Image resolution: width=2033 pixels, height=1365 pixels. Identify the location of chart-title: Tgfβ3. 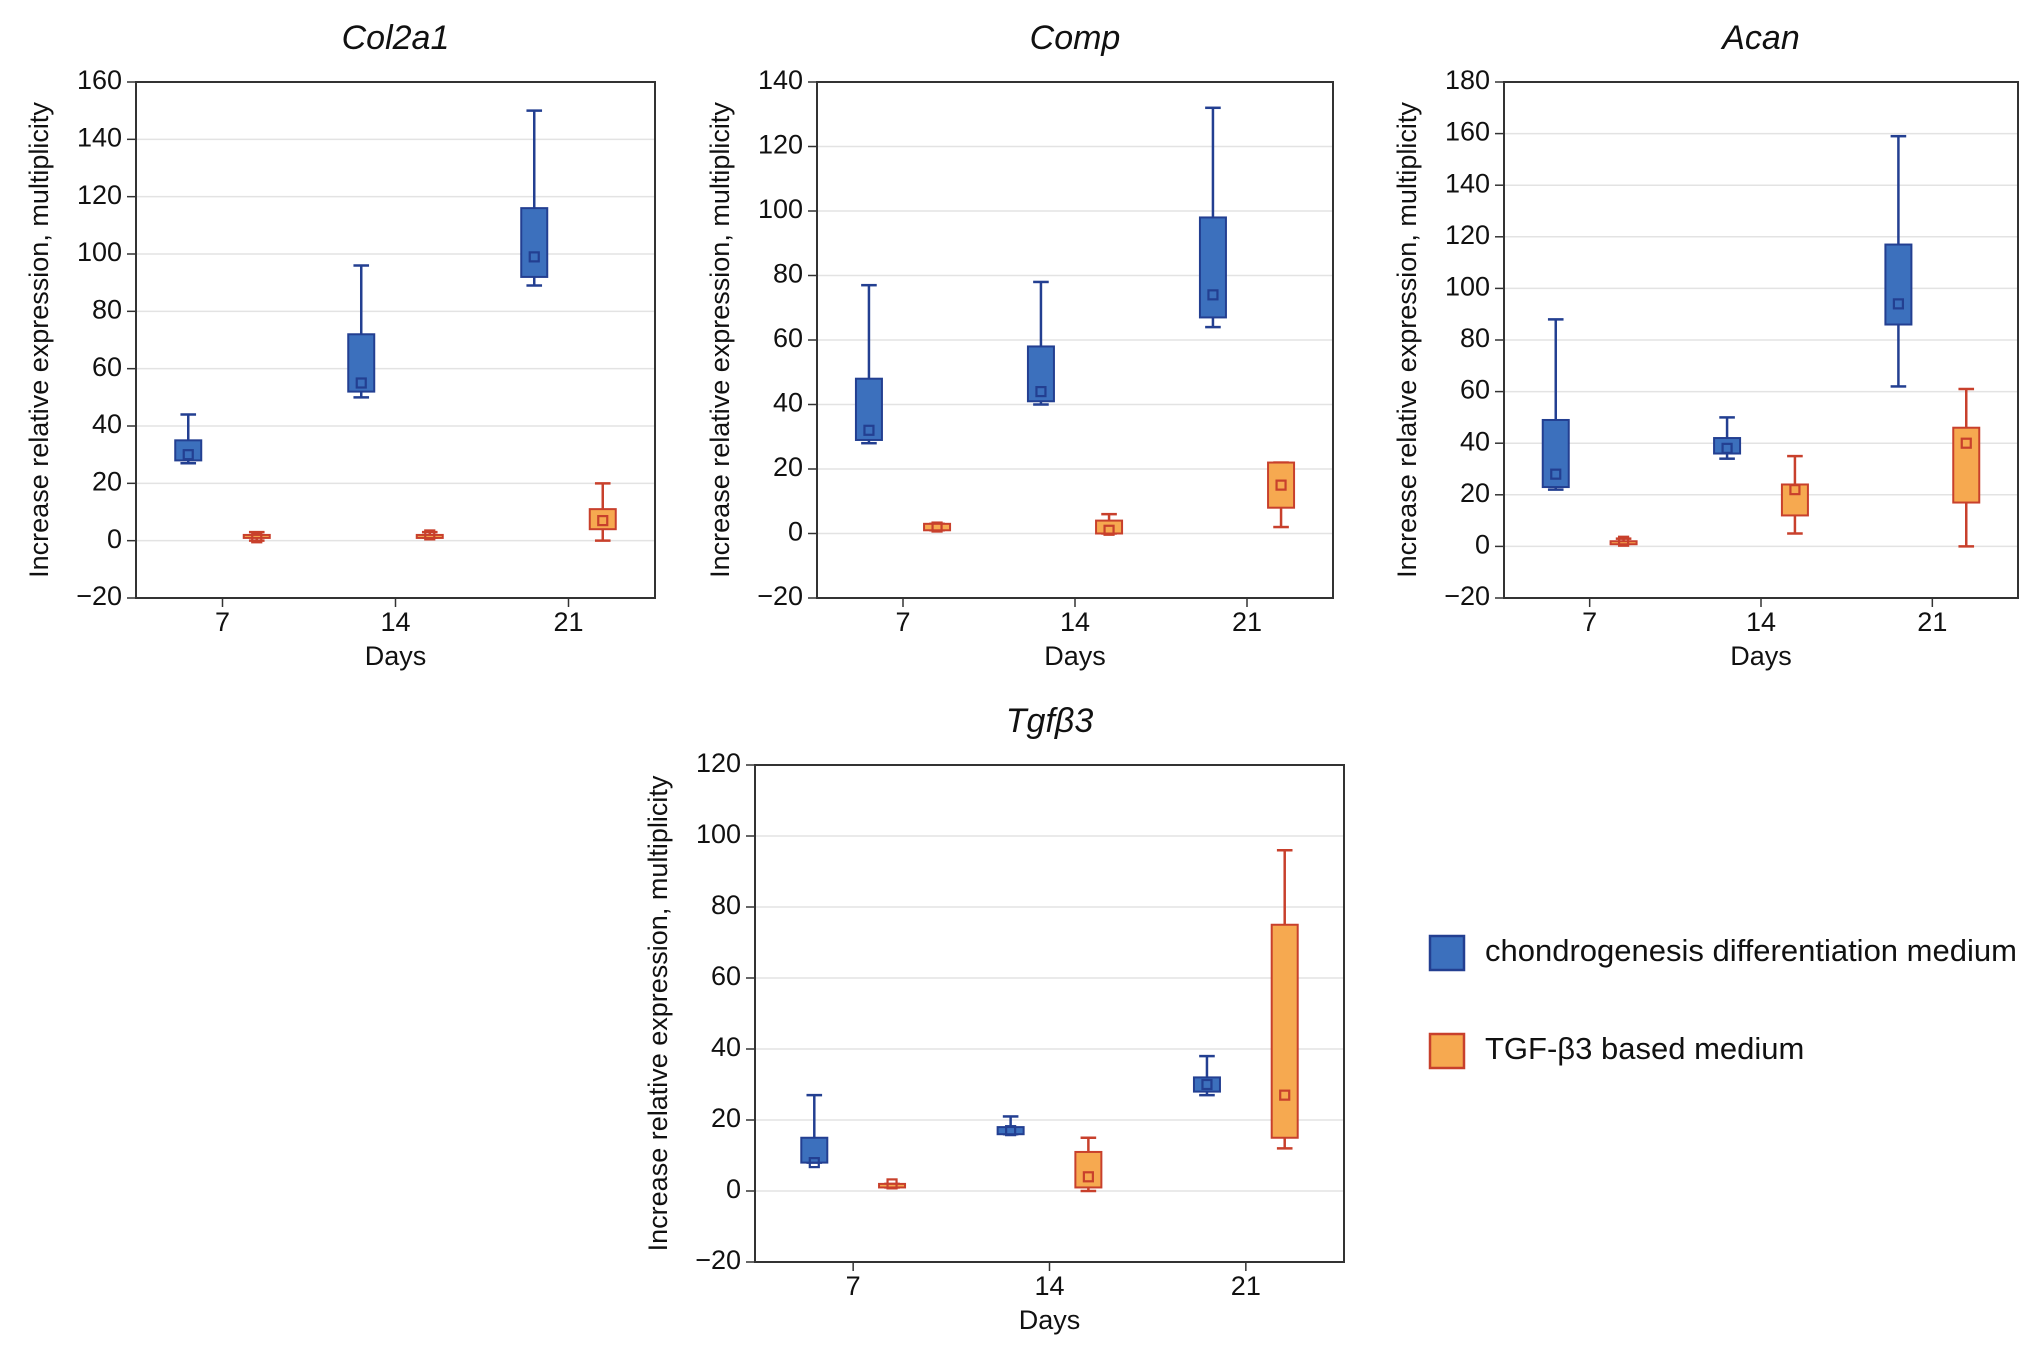
(1050, 721).